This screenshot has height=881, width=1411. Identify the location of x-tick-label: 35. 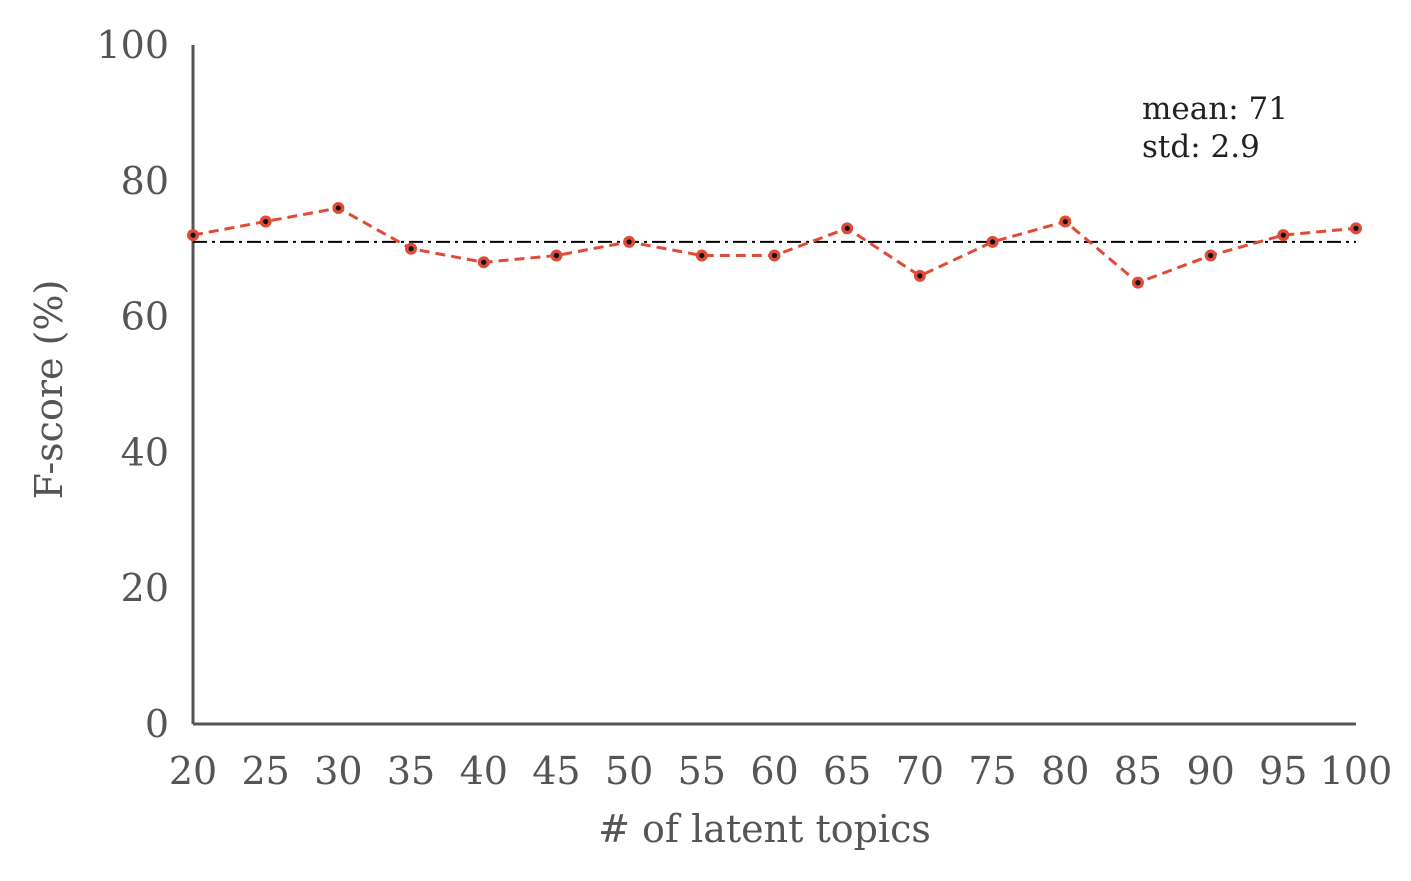
(411, 771).